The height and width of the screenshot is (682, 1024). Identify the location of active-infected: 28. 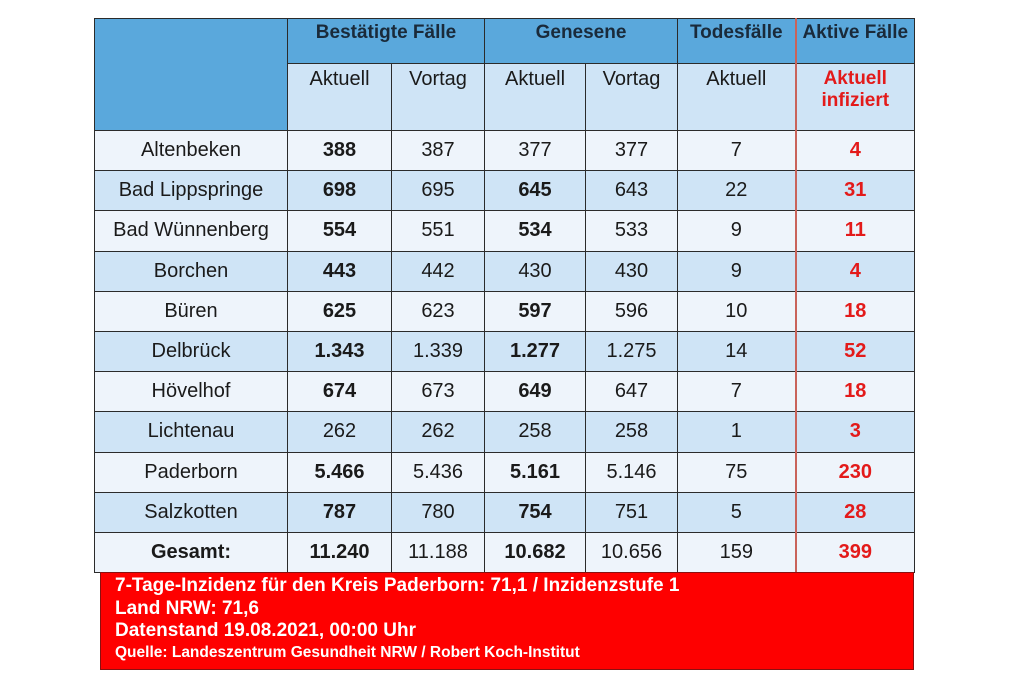
(855, 512).